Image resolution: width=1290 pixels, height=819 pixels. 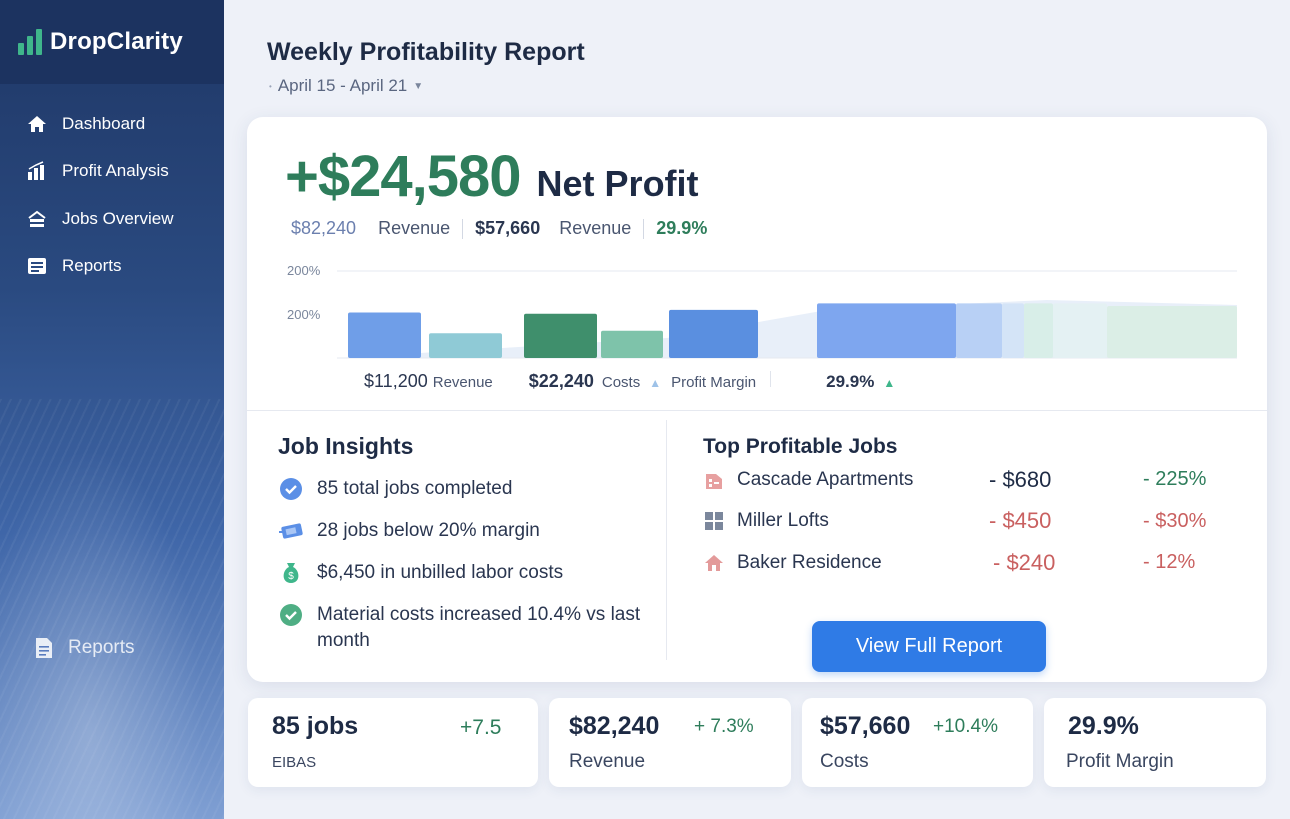 What do you see at coordinates (481, 727) in the screenshot?
I see `stat-change: +7.5` at bounding box center [481, 727].